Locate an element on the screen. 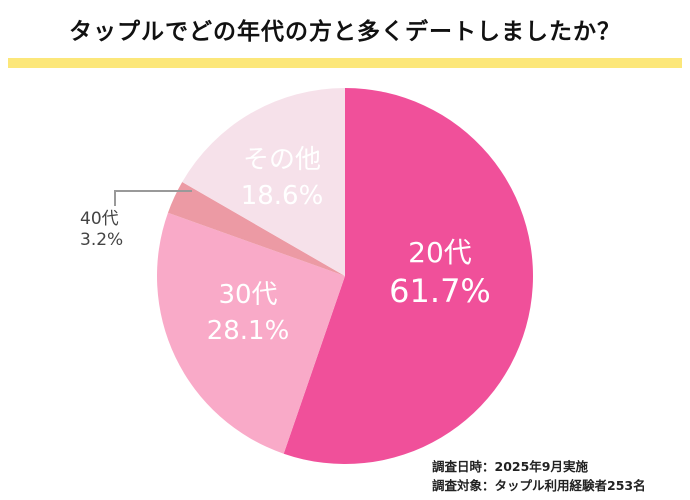  slice-label-1: 30代 is located at coordinates (247, 295).